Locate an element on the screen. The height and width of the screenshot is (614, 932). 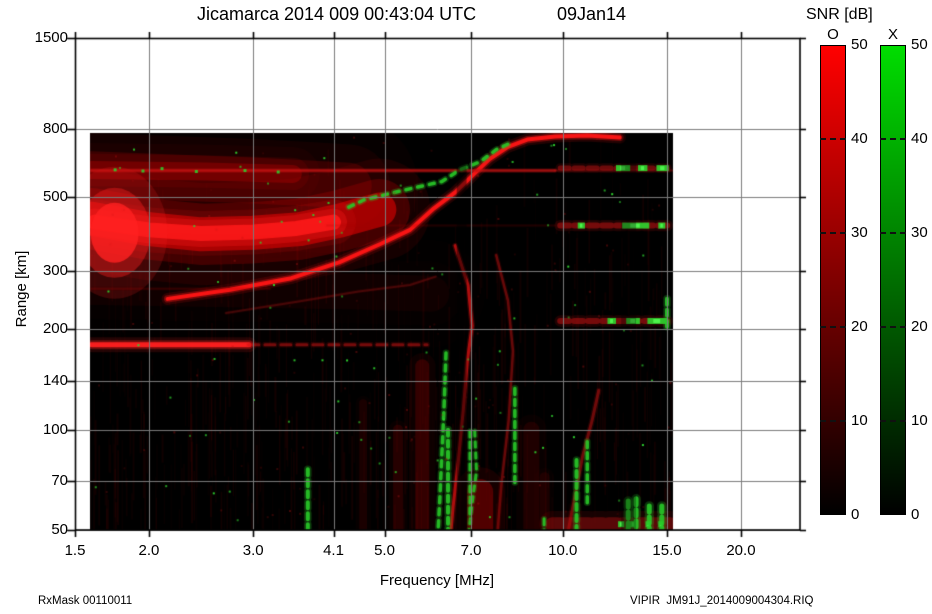
y-tick-label: 300 is located at coordinates (55, 270).